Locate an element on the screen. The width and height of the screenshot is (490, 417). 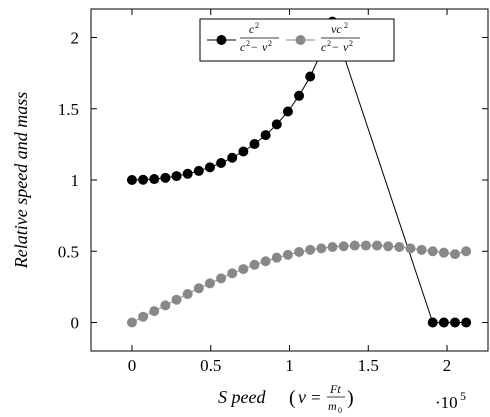
series-line is located at coordinates (299, 284).